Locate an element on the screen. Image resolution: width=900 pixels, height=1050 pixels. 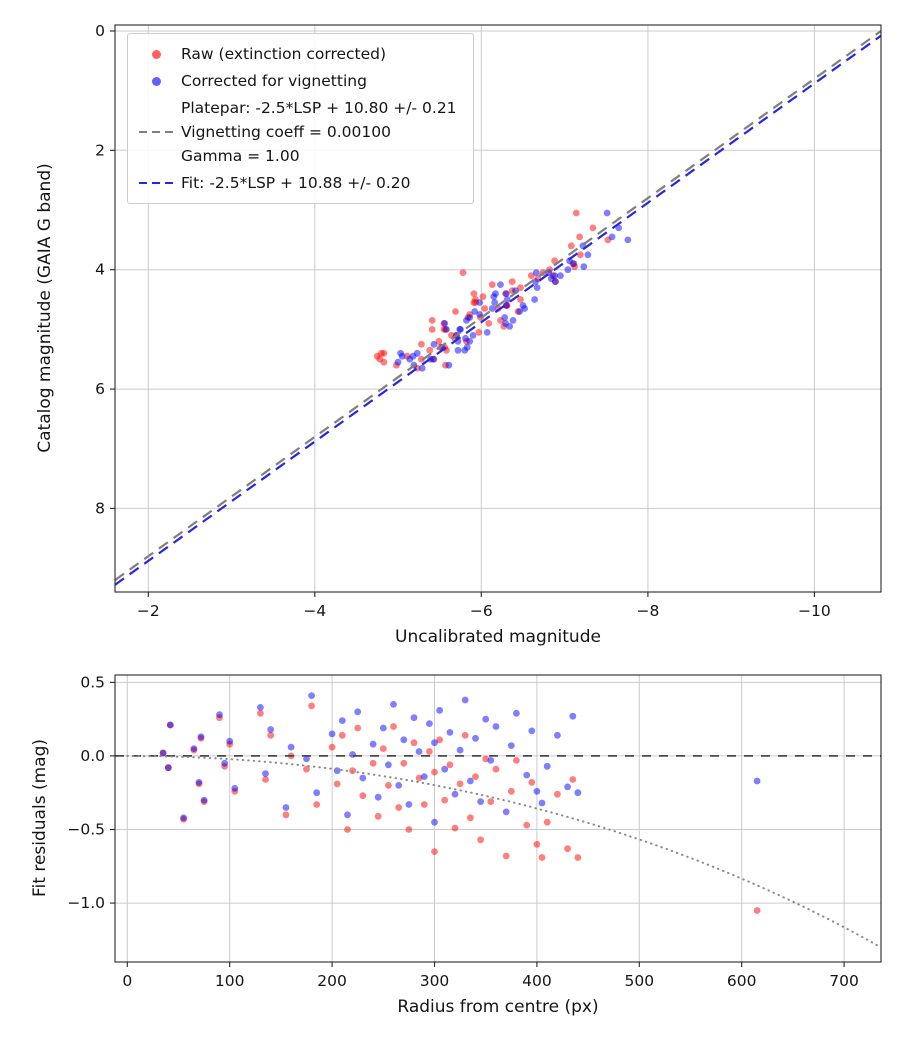
x-tick-label: 0 is located at coordinates (127, 981).